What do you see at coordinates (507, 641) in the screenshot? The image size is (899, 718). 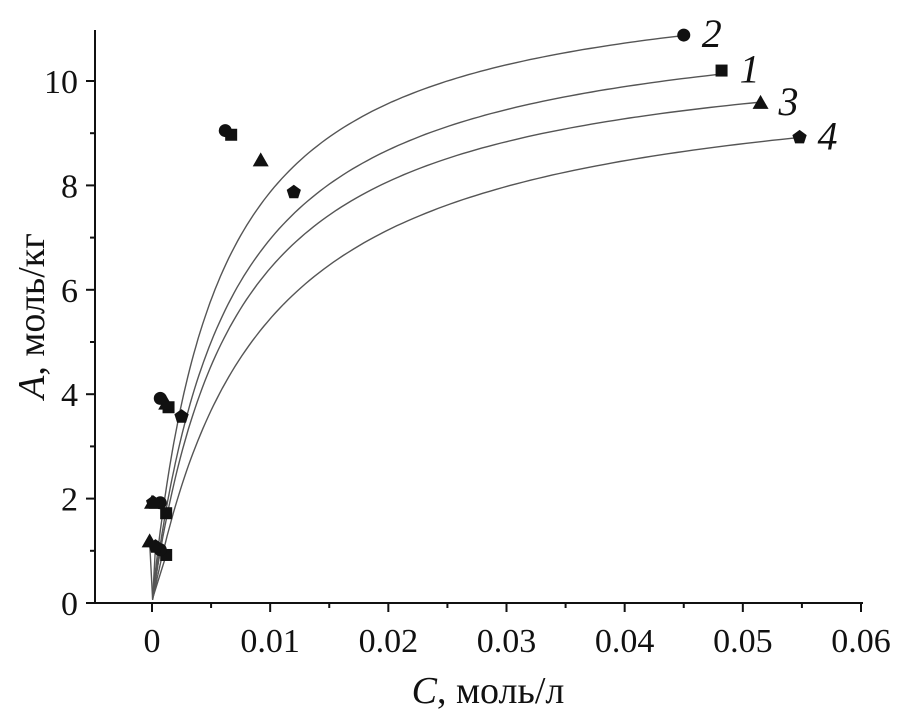 I see `x-tick-label: 0.03` at bounding box center [507, 641].